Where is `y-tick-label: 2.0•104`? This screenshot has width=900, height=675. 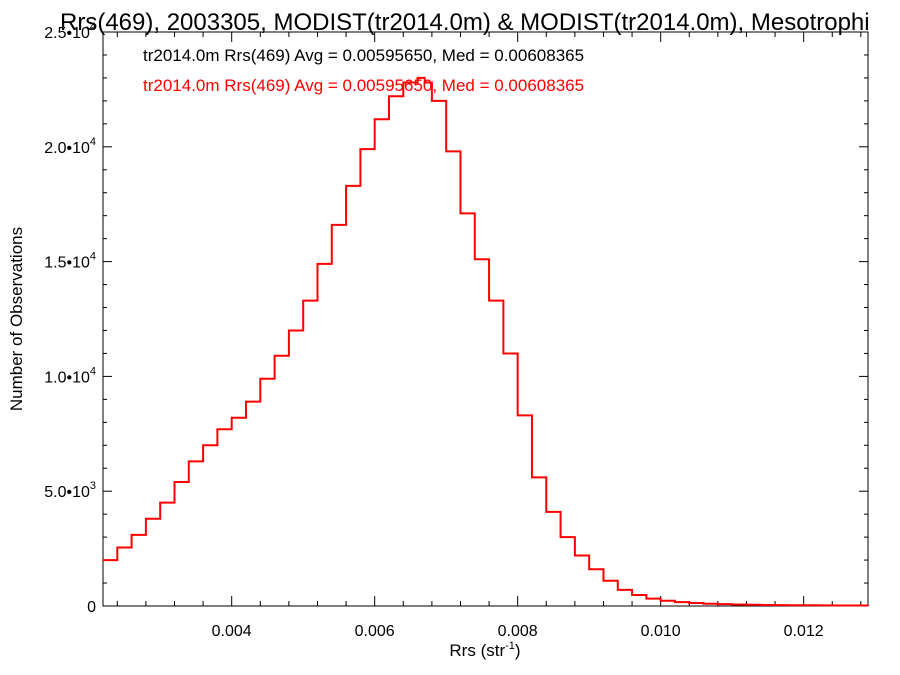 y-tick-label: 2.0•104 is located at coordinates (70, 146).